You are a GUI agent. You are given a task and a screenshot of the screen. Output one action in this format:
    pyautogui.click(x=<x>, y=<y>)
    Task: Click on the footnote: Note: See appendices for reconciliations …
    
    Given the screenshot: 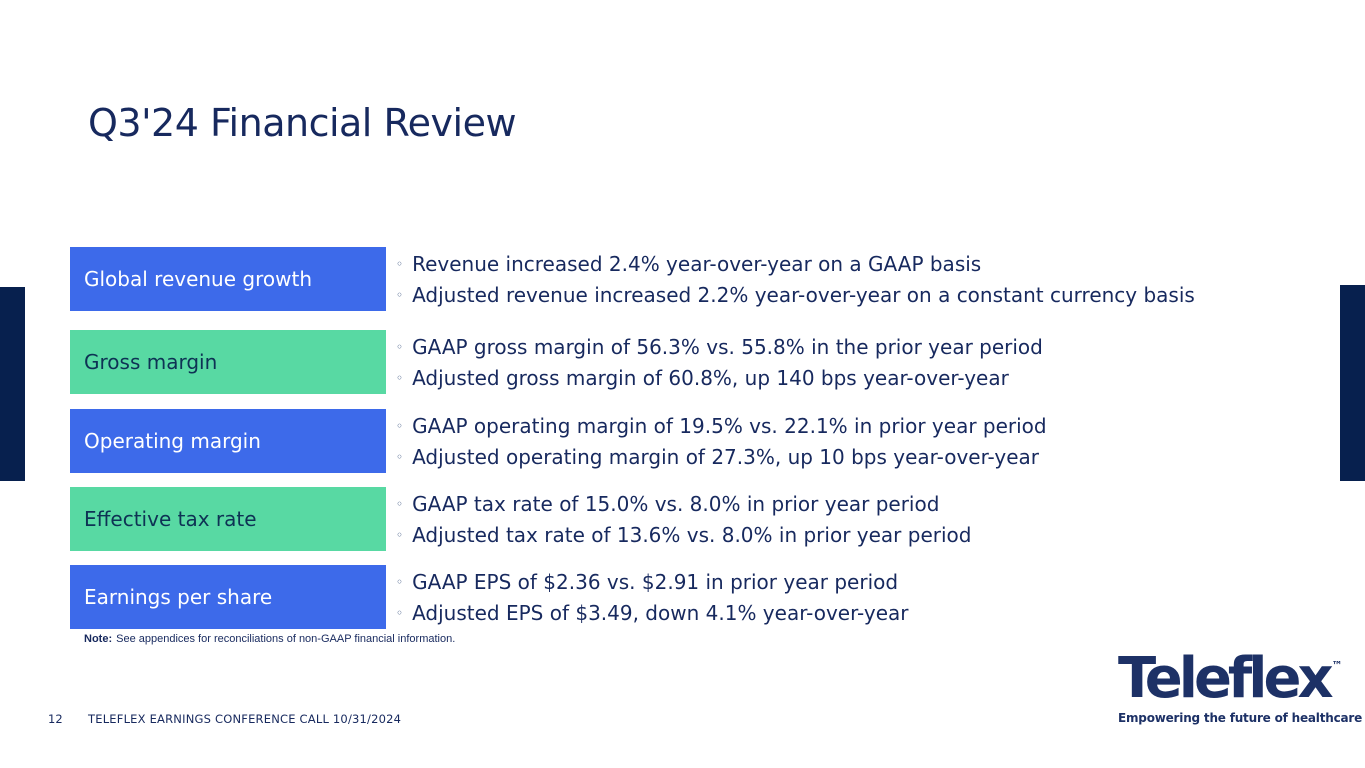 What is the action you would take?
    pyautogui.click(x=269, y=639)
    